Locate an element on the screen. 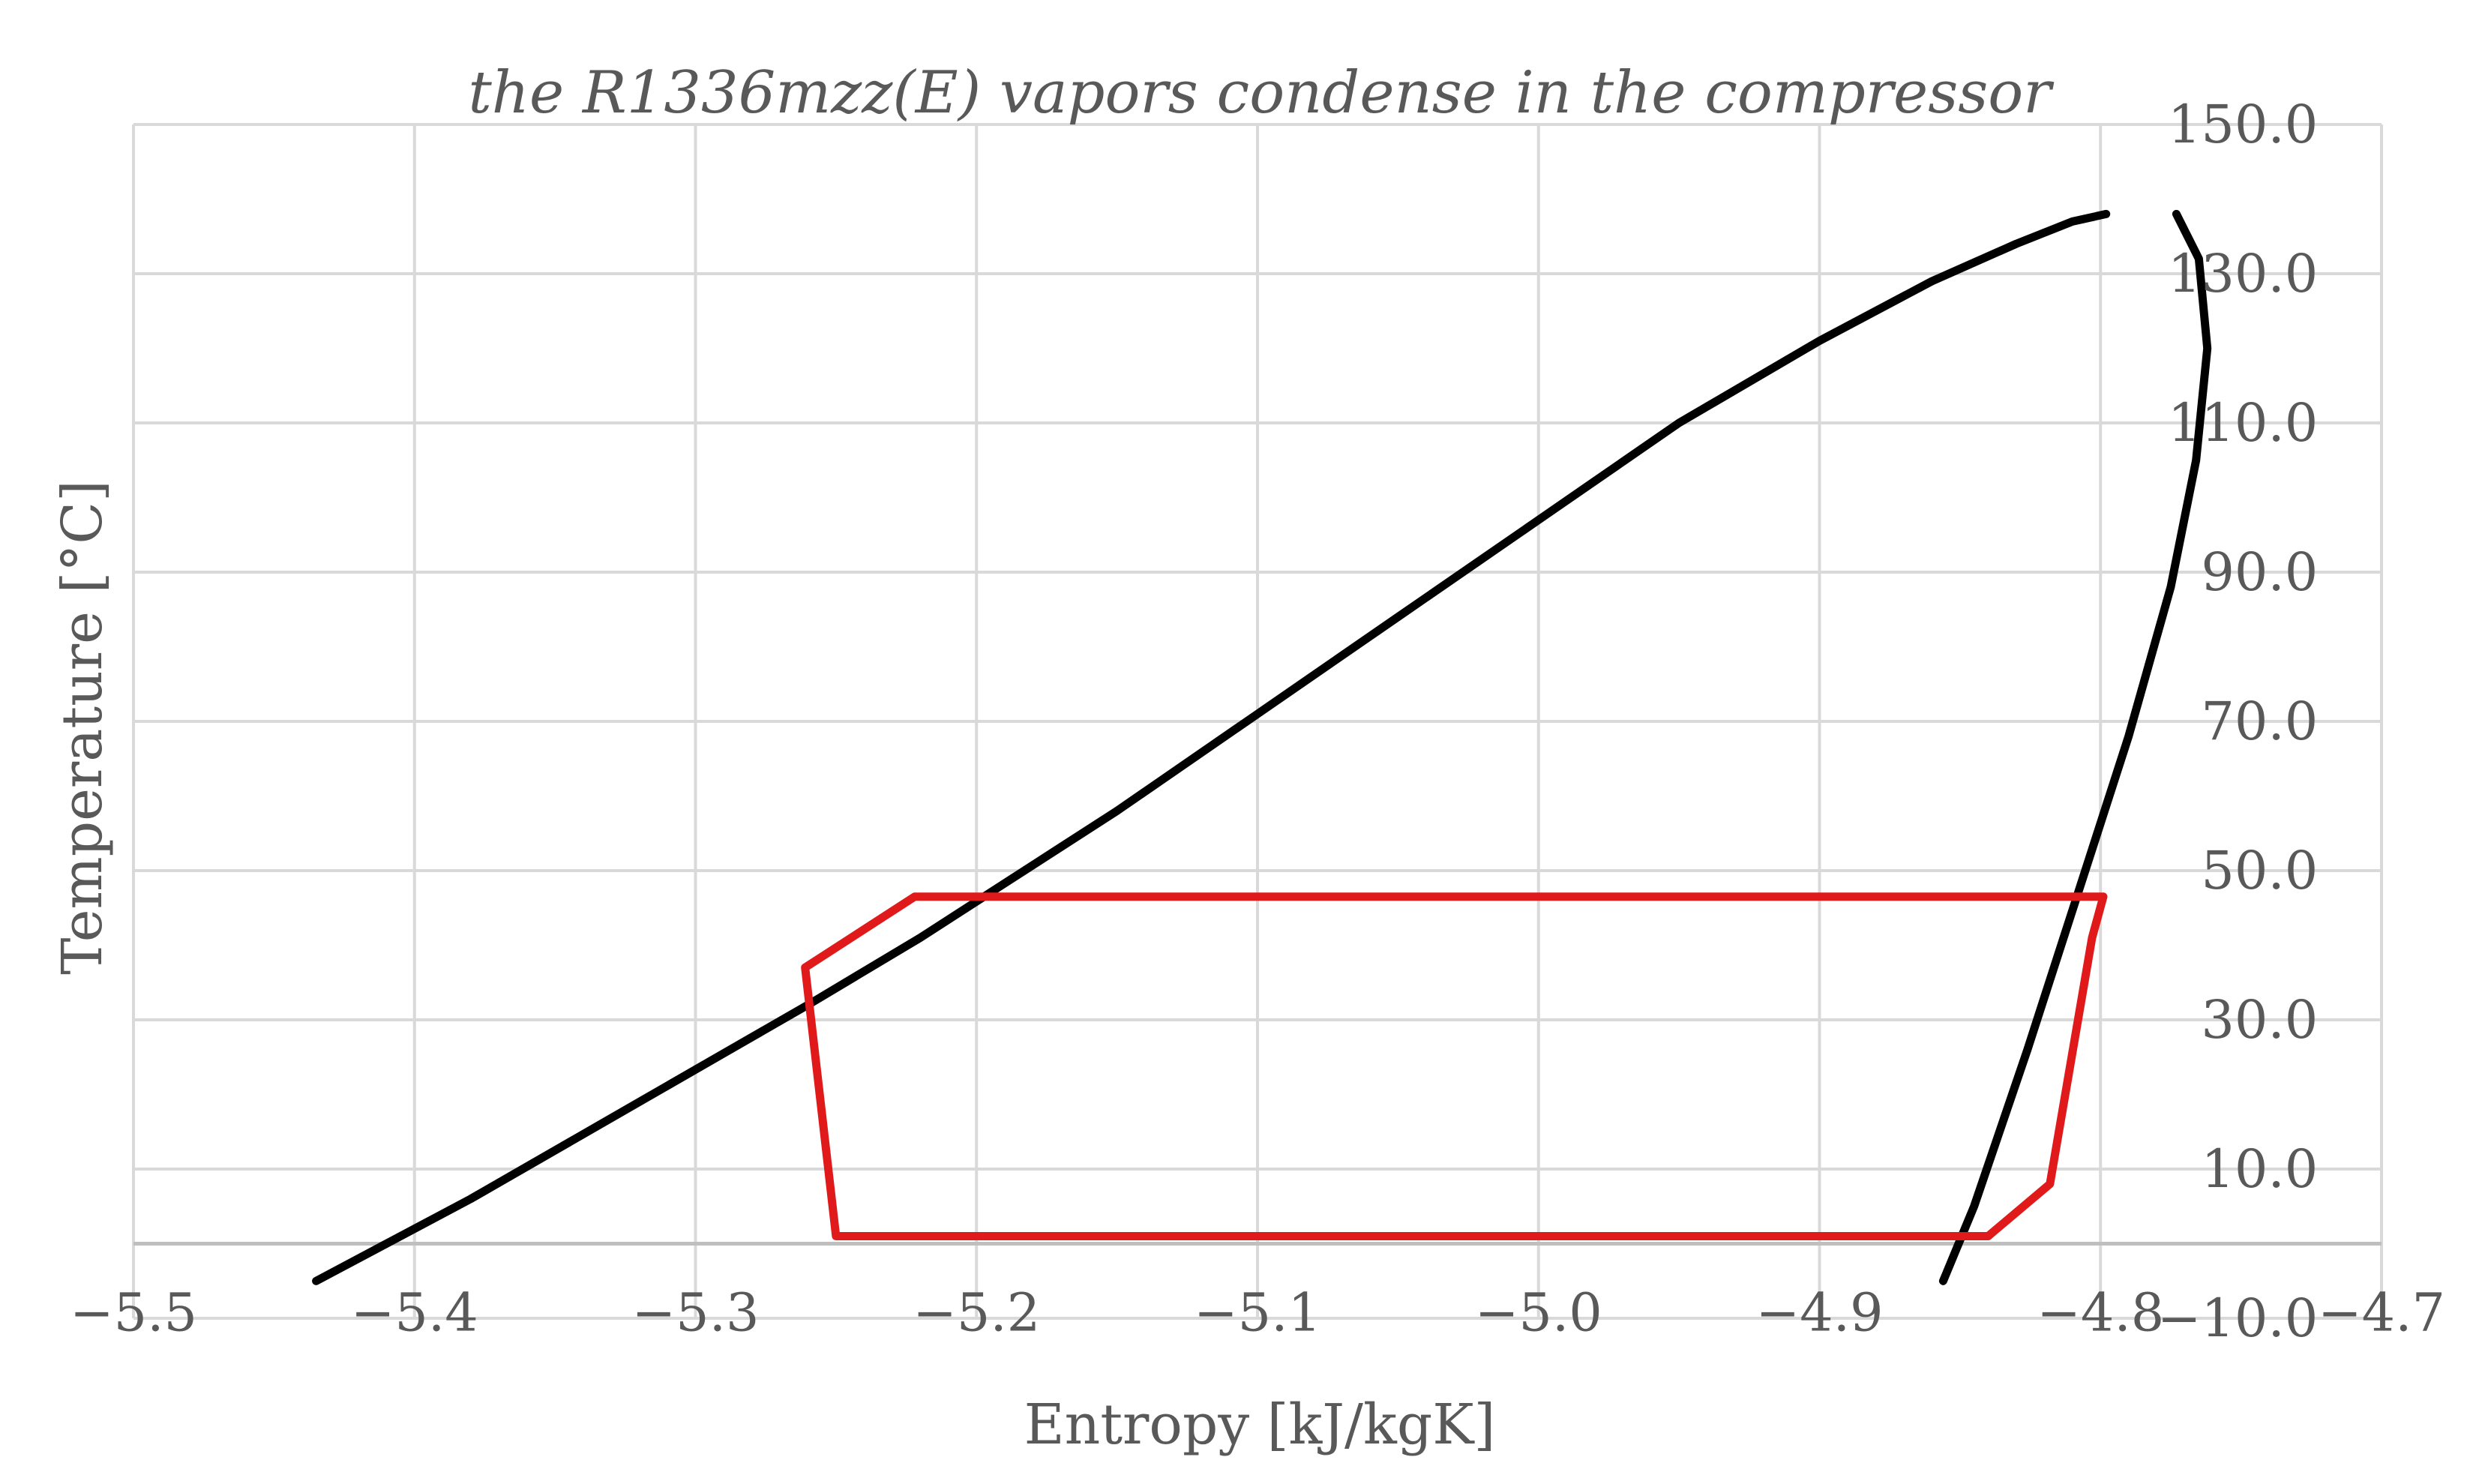 The height and width of the screenshot is (1484, 2479). x-tick-label-7: −4.8 is located at coordinates (2100, 1313).